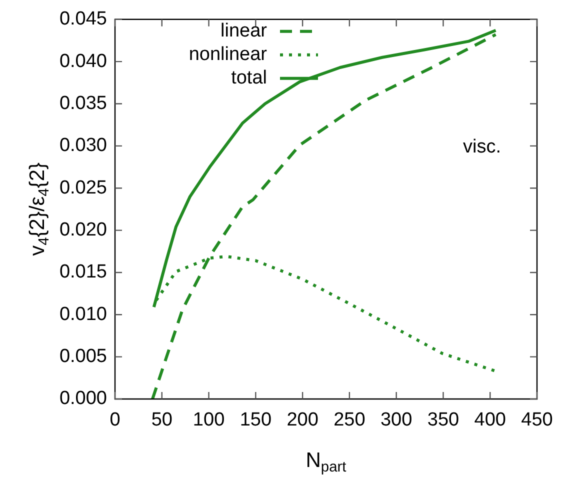  What do you see at coordinates (249, 78) in the screenshot?
I see `legend-label: total` at bounding box center [249, 78].